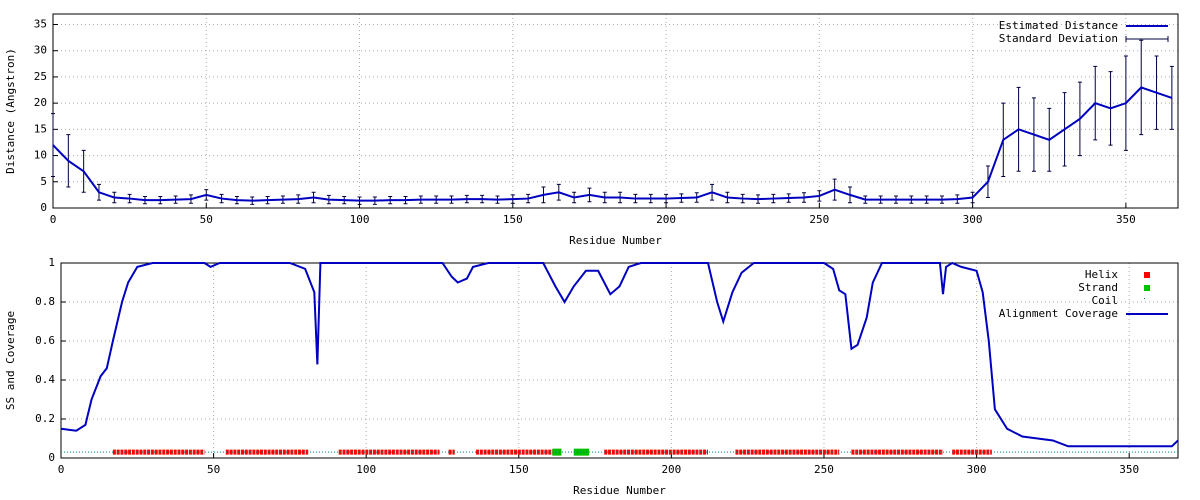  What do you see at coordinates (1058, 38) in the screenshot?
I see `legend-label: Standard Deviation` at bounding box center [1058, 38].